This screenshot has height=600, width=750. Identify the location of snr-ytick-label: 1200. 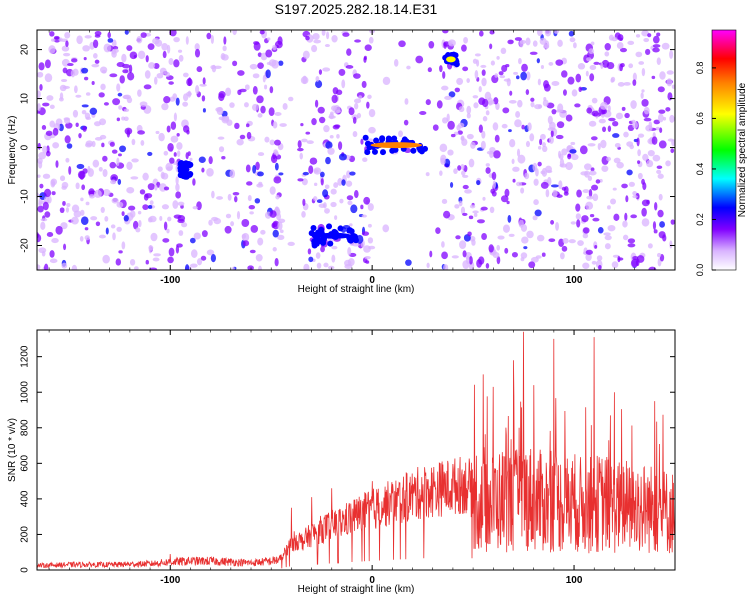
(25, 356).